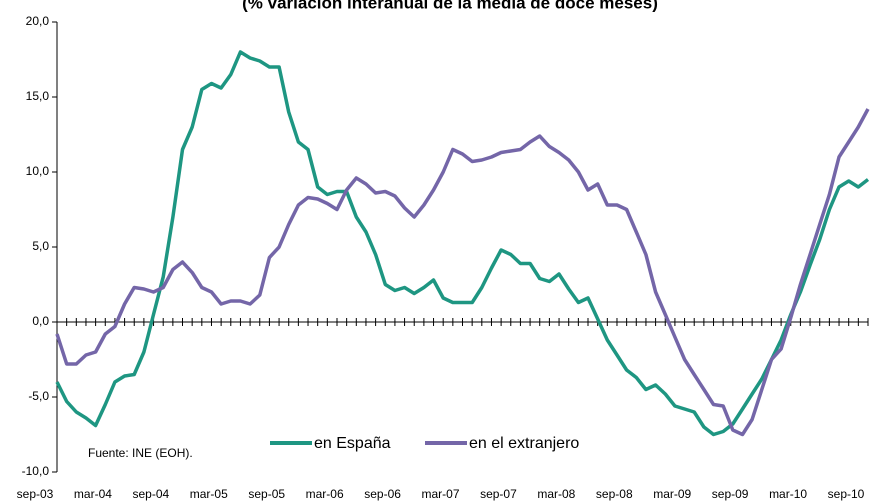 This screenshot has width=889, height=504. What do you see at coordinates (36, 471) in the screenshot?
I see `y-tick-label: -10,0` at bounding box center [36, 471].